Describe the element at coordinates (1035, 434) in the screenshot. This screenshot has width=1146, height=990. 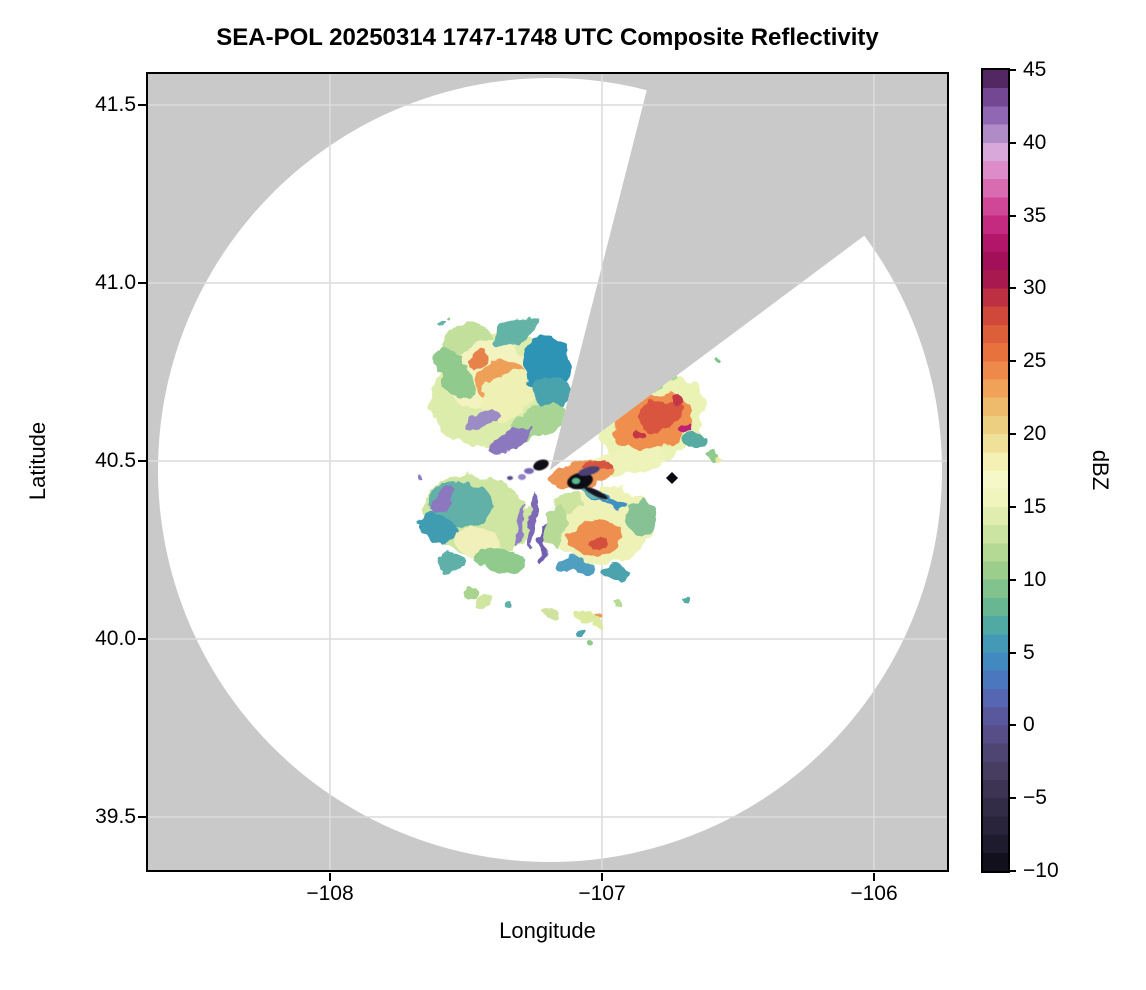
I see `colorbar-tick-label: 20` at that location.